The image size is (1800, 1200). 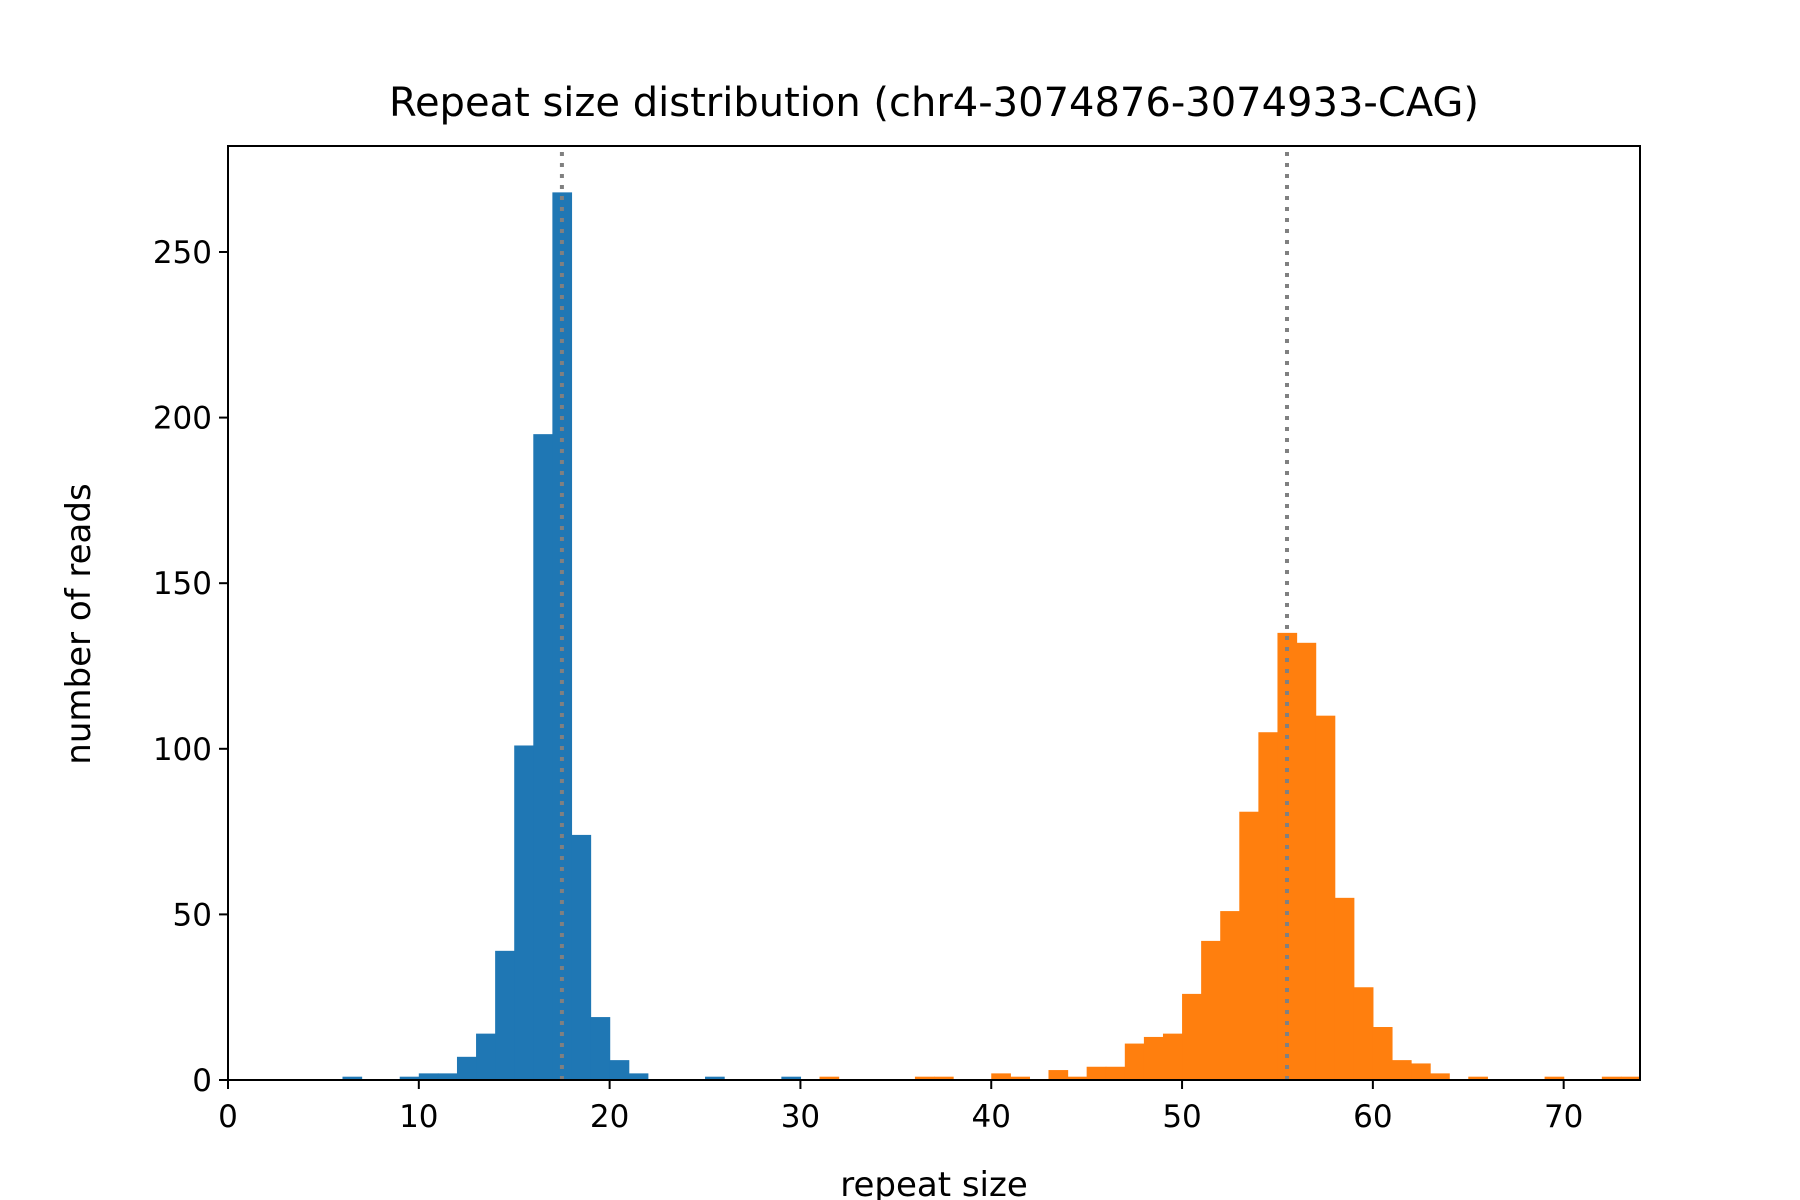 What do you see at coordinates (991, 1117) in the screenshot?
I see `x-tick-label-40: 40` at bounding box center [991, 1117].